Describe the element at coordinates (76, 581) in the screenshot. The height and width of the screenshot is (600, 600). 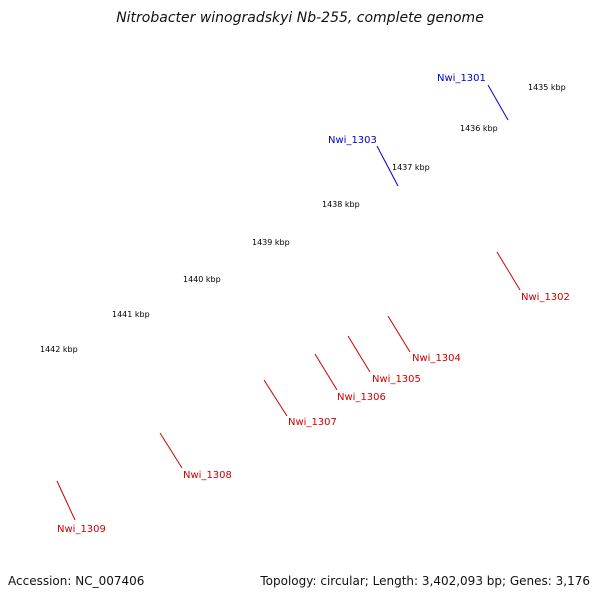
I see `accession-text: Accession: NC_007406` at that location.